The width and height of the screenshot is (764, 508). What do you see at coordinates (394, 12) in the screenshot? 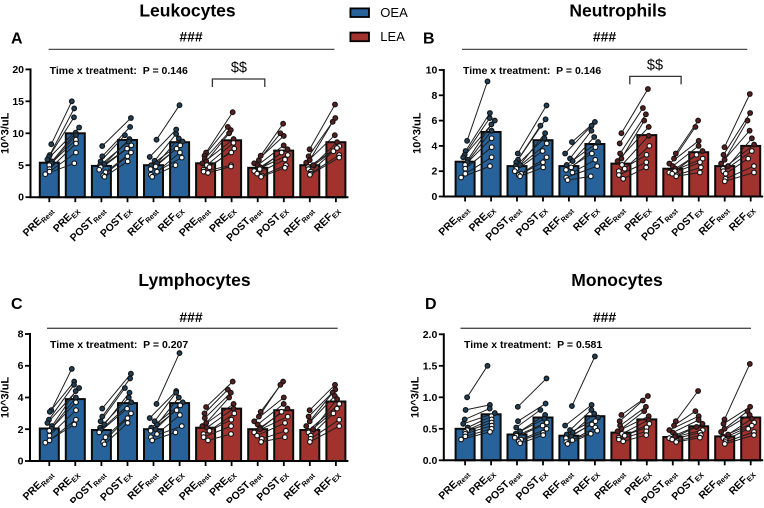
I see `svg-text: OEA` at bounding box center [394, 12].